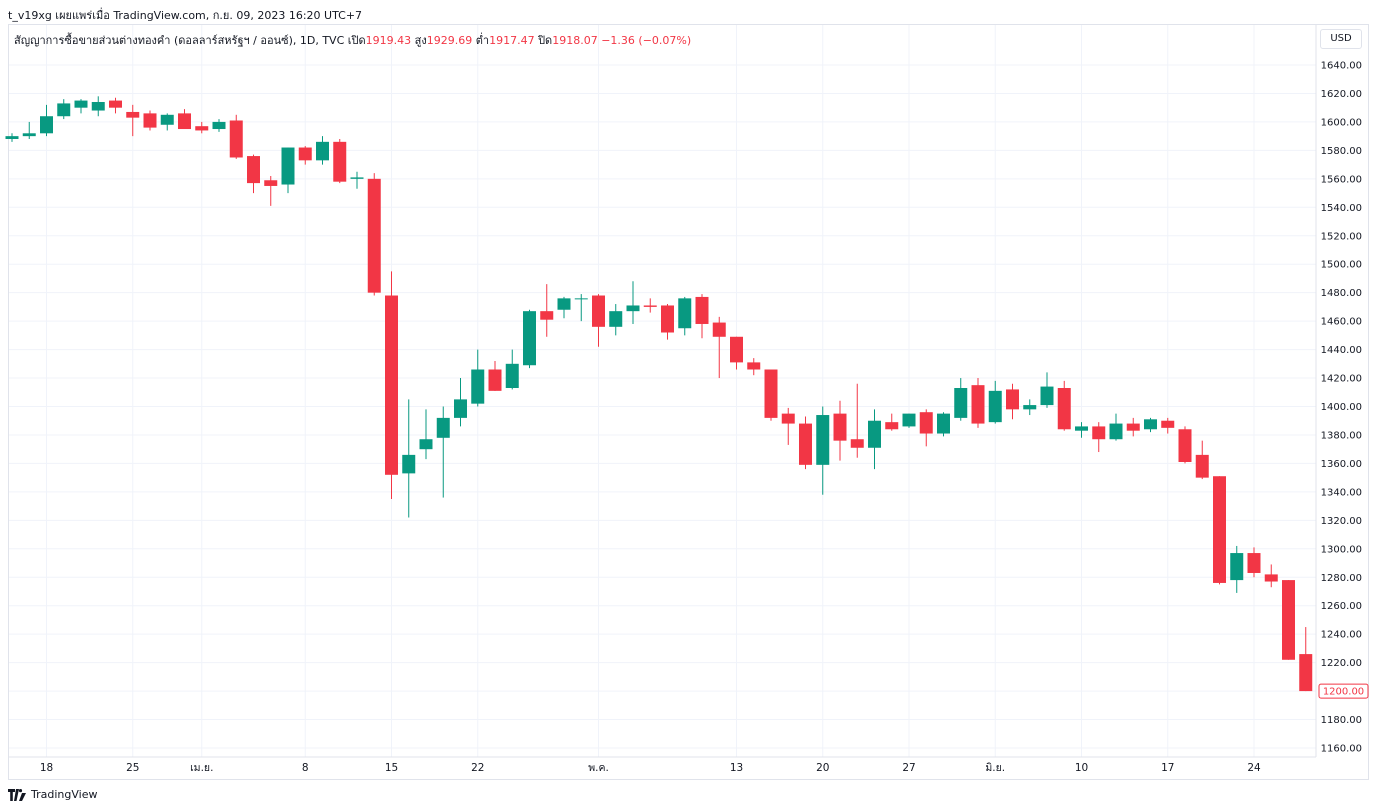  I want to click on time-tick-label: 24, so click(1254, 768).